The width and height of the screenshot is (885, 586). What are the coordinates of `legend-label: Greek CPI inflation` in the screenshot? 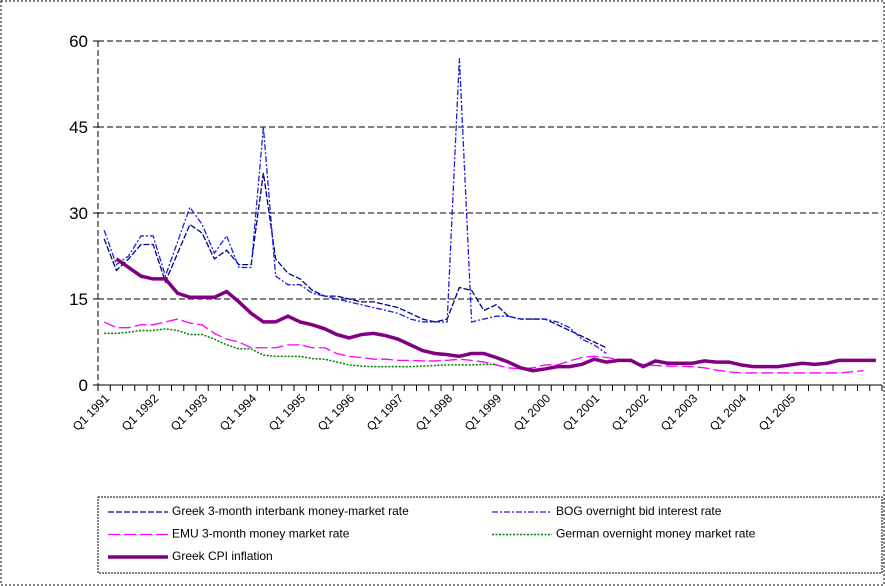 It's located at (222, 556).